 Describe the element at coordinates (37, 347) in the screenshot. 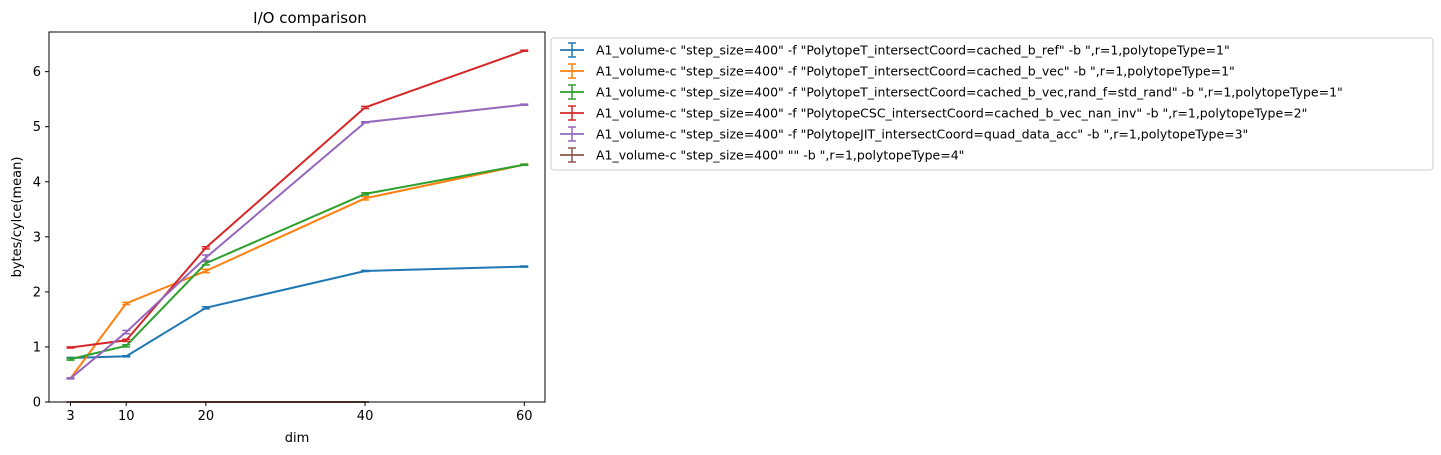

I see `y-tick-label: 1` at that location.